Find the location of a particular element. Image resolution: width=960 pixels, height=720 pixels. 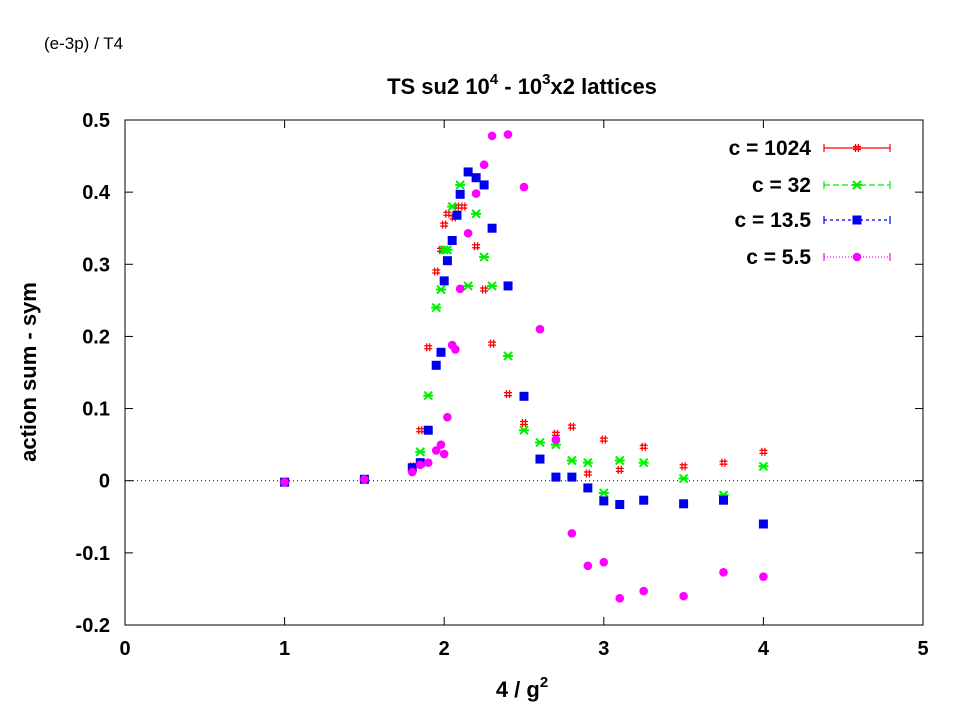

x-tick-label: 3 is located at coordinates (603, 649).